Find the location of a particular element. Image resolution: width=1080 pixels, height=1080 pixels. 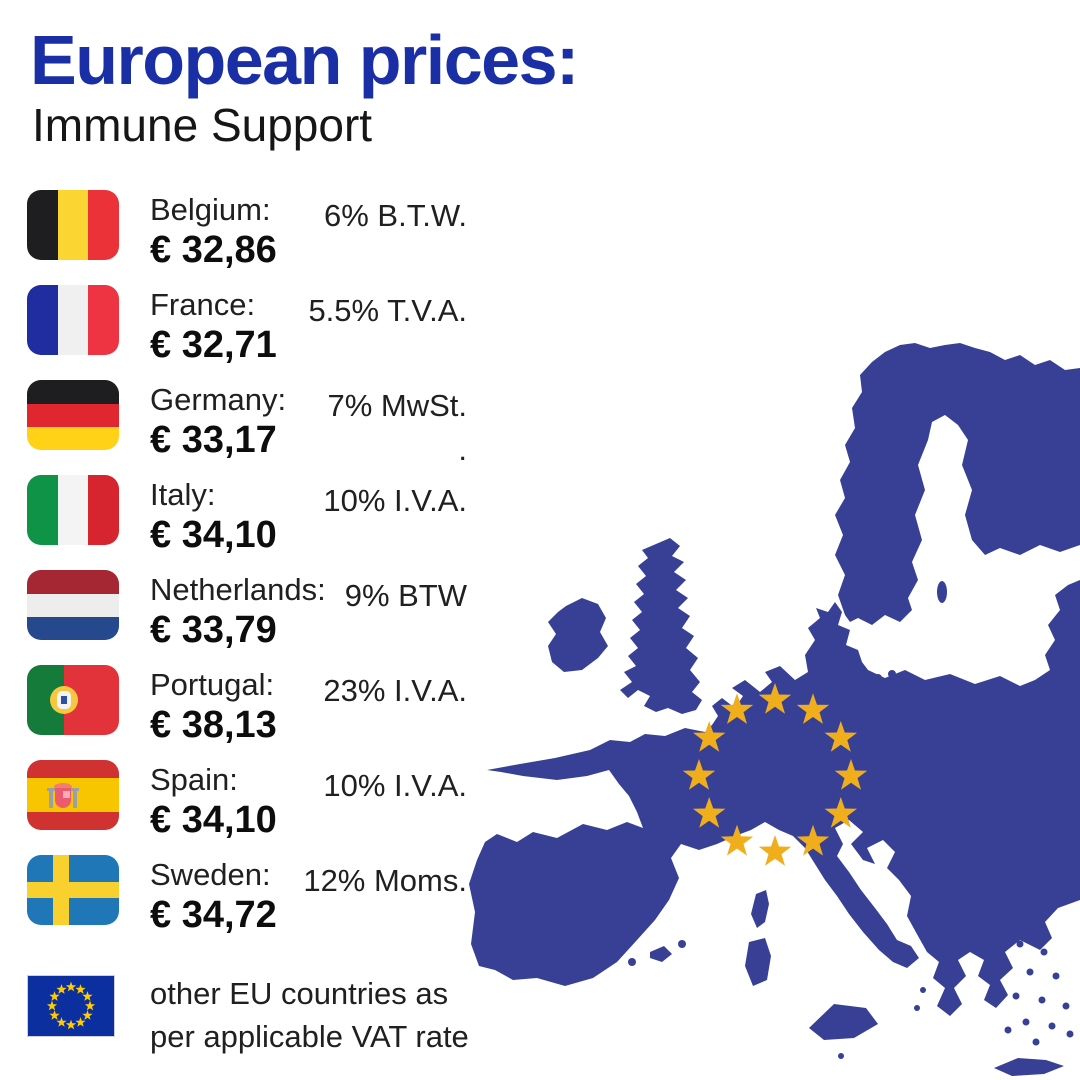

country-label: Portugal: is located at coordinates (212, 684).